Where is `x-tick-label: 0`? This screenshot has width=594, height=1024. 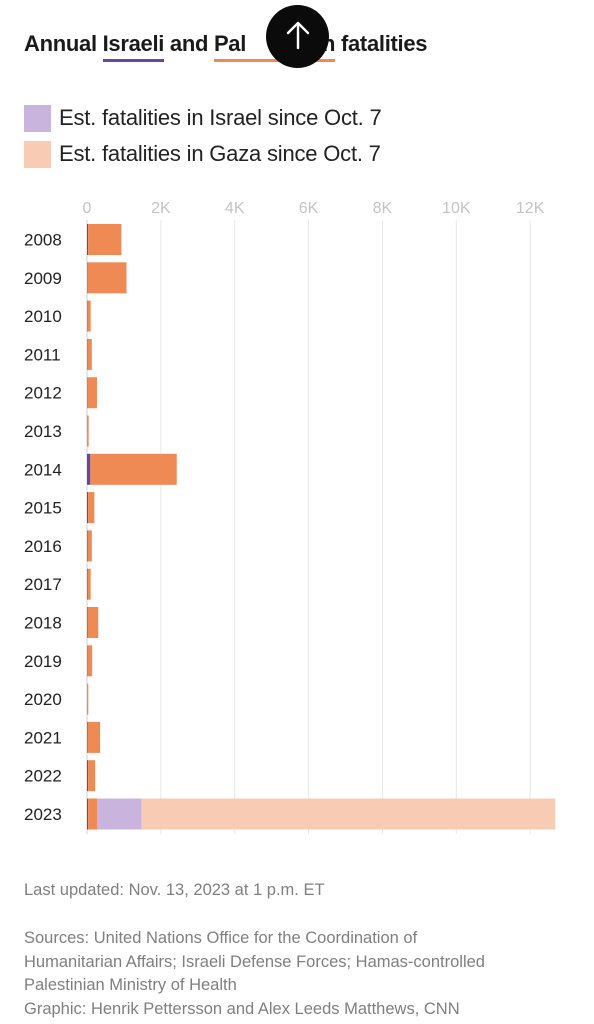 x-tick-label: 0 is located at coordinates (87, 208).